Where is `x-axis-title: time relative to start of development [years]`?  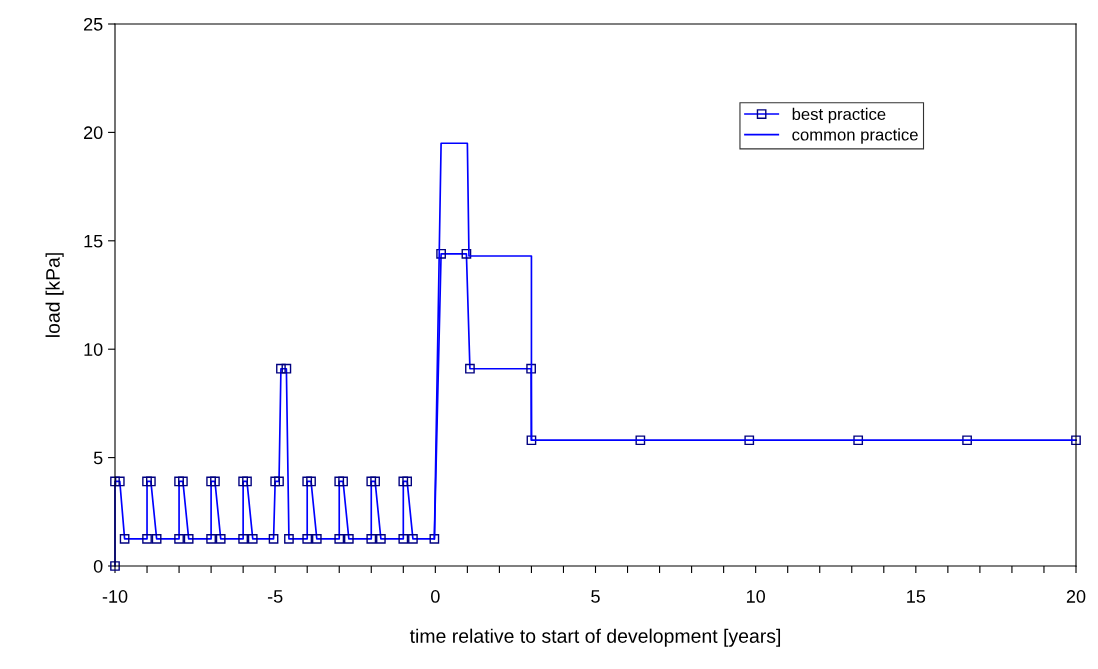
x-axis-title: time relative to start of development [years] is located at coordinates (595, 637).